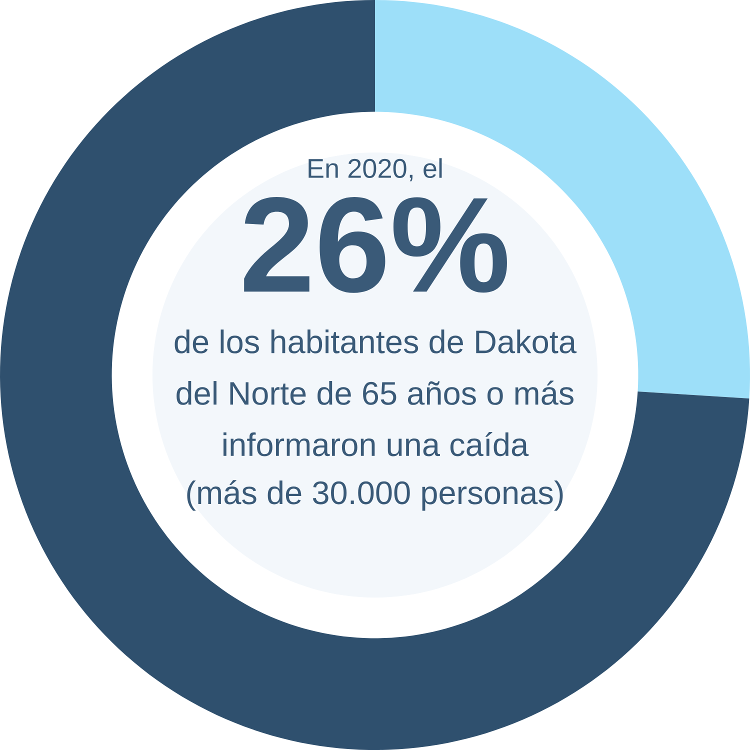 Image resolution: width=750 pixels, height=750 pixels. Describe the element at coordinates (376, 444) in the screenshot. I see `text: informaron una caída` at that location.